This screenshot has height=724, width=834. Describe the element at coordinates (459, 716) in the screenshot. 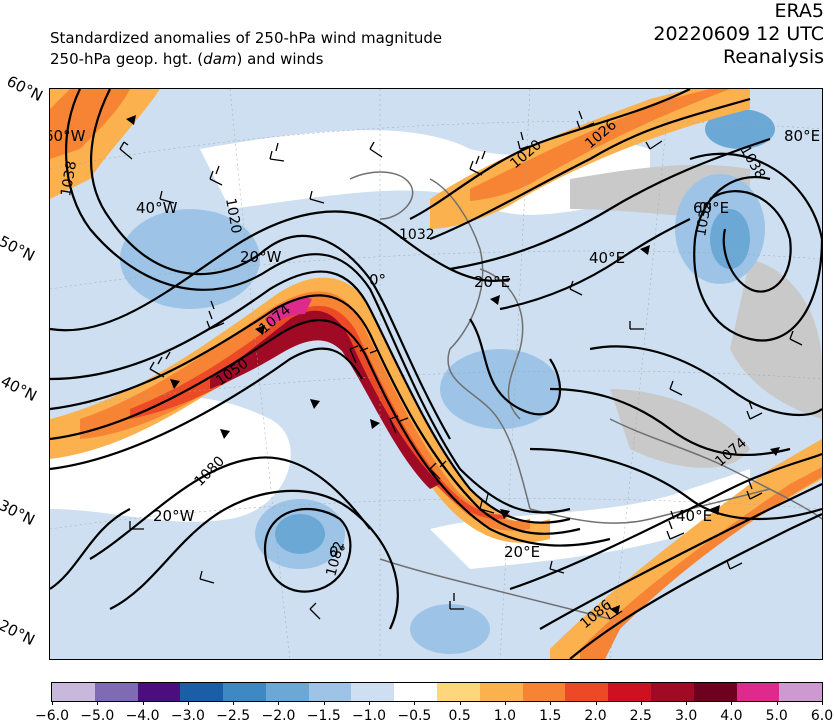

I see `colorbar-tick-label: 0.5` at that location.